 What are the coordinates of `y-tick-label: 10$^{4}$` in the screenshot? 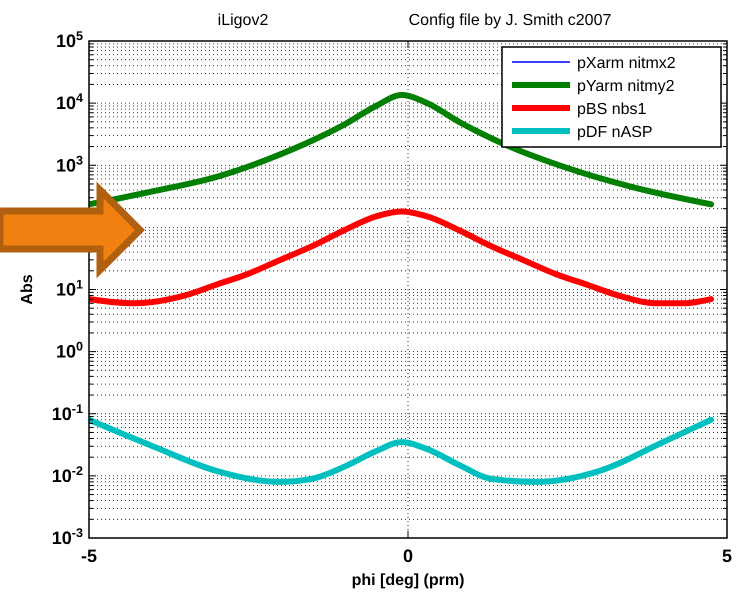 It's located at (69, 102).